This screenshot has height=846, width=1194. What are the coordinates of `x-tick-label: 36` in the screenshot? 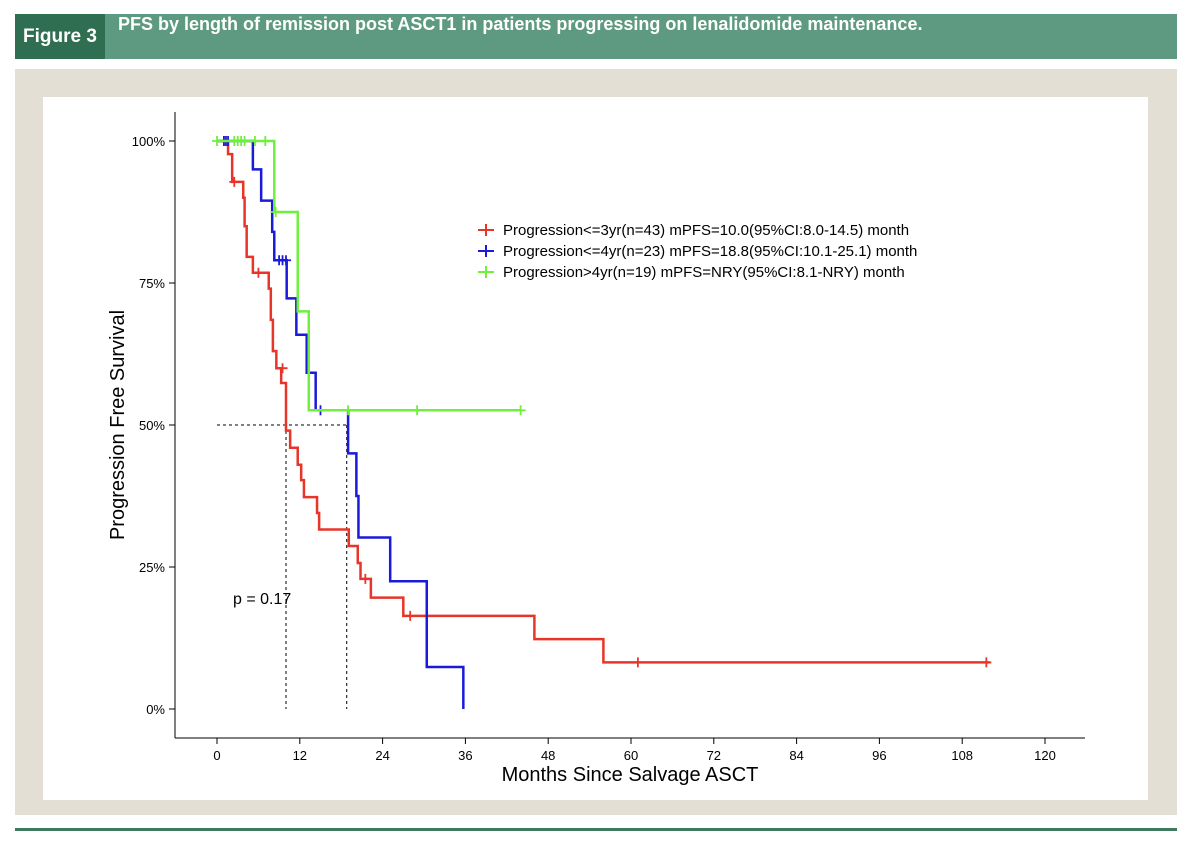 It's located at (465, 755).